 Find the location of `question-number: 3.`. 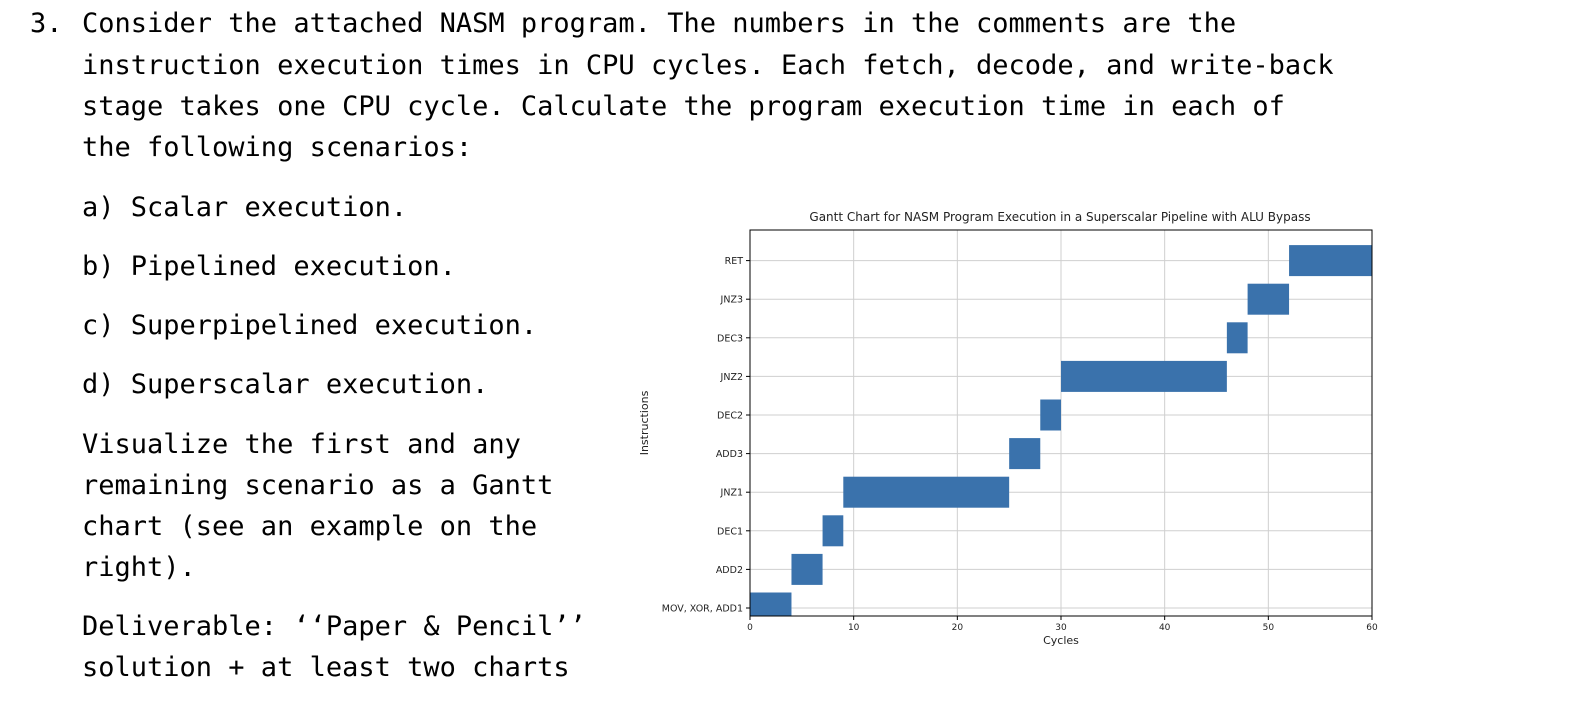

question-number: 3. is located at coordinates (46, 23).